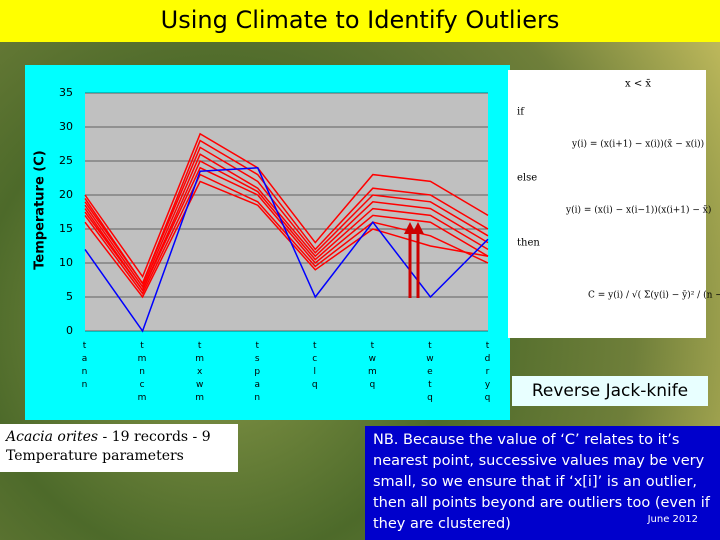  I want to click on title-bar, so click(360, 21).